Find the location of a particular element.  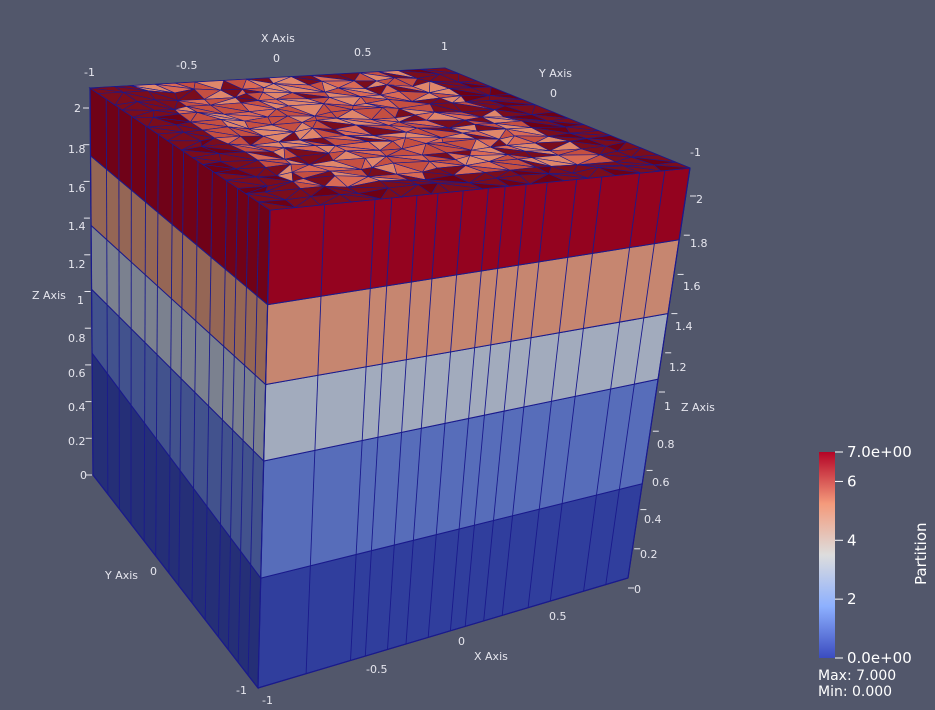

top-x-tick: 0.5 is located at coordinates (363, 52).